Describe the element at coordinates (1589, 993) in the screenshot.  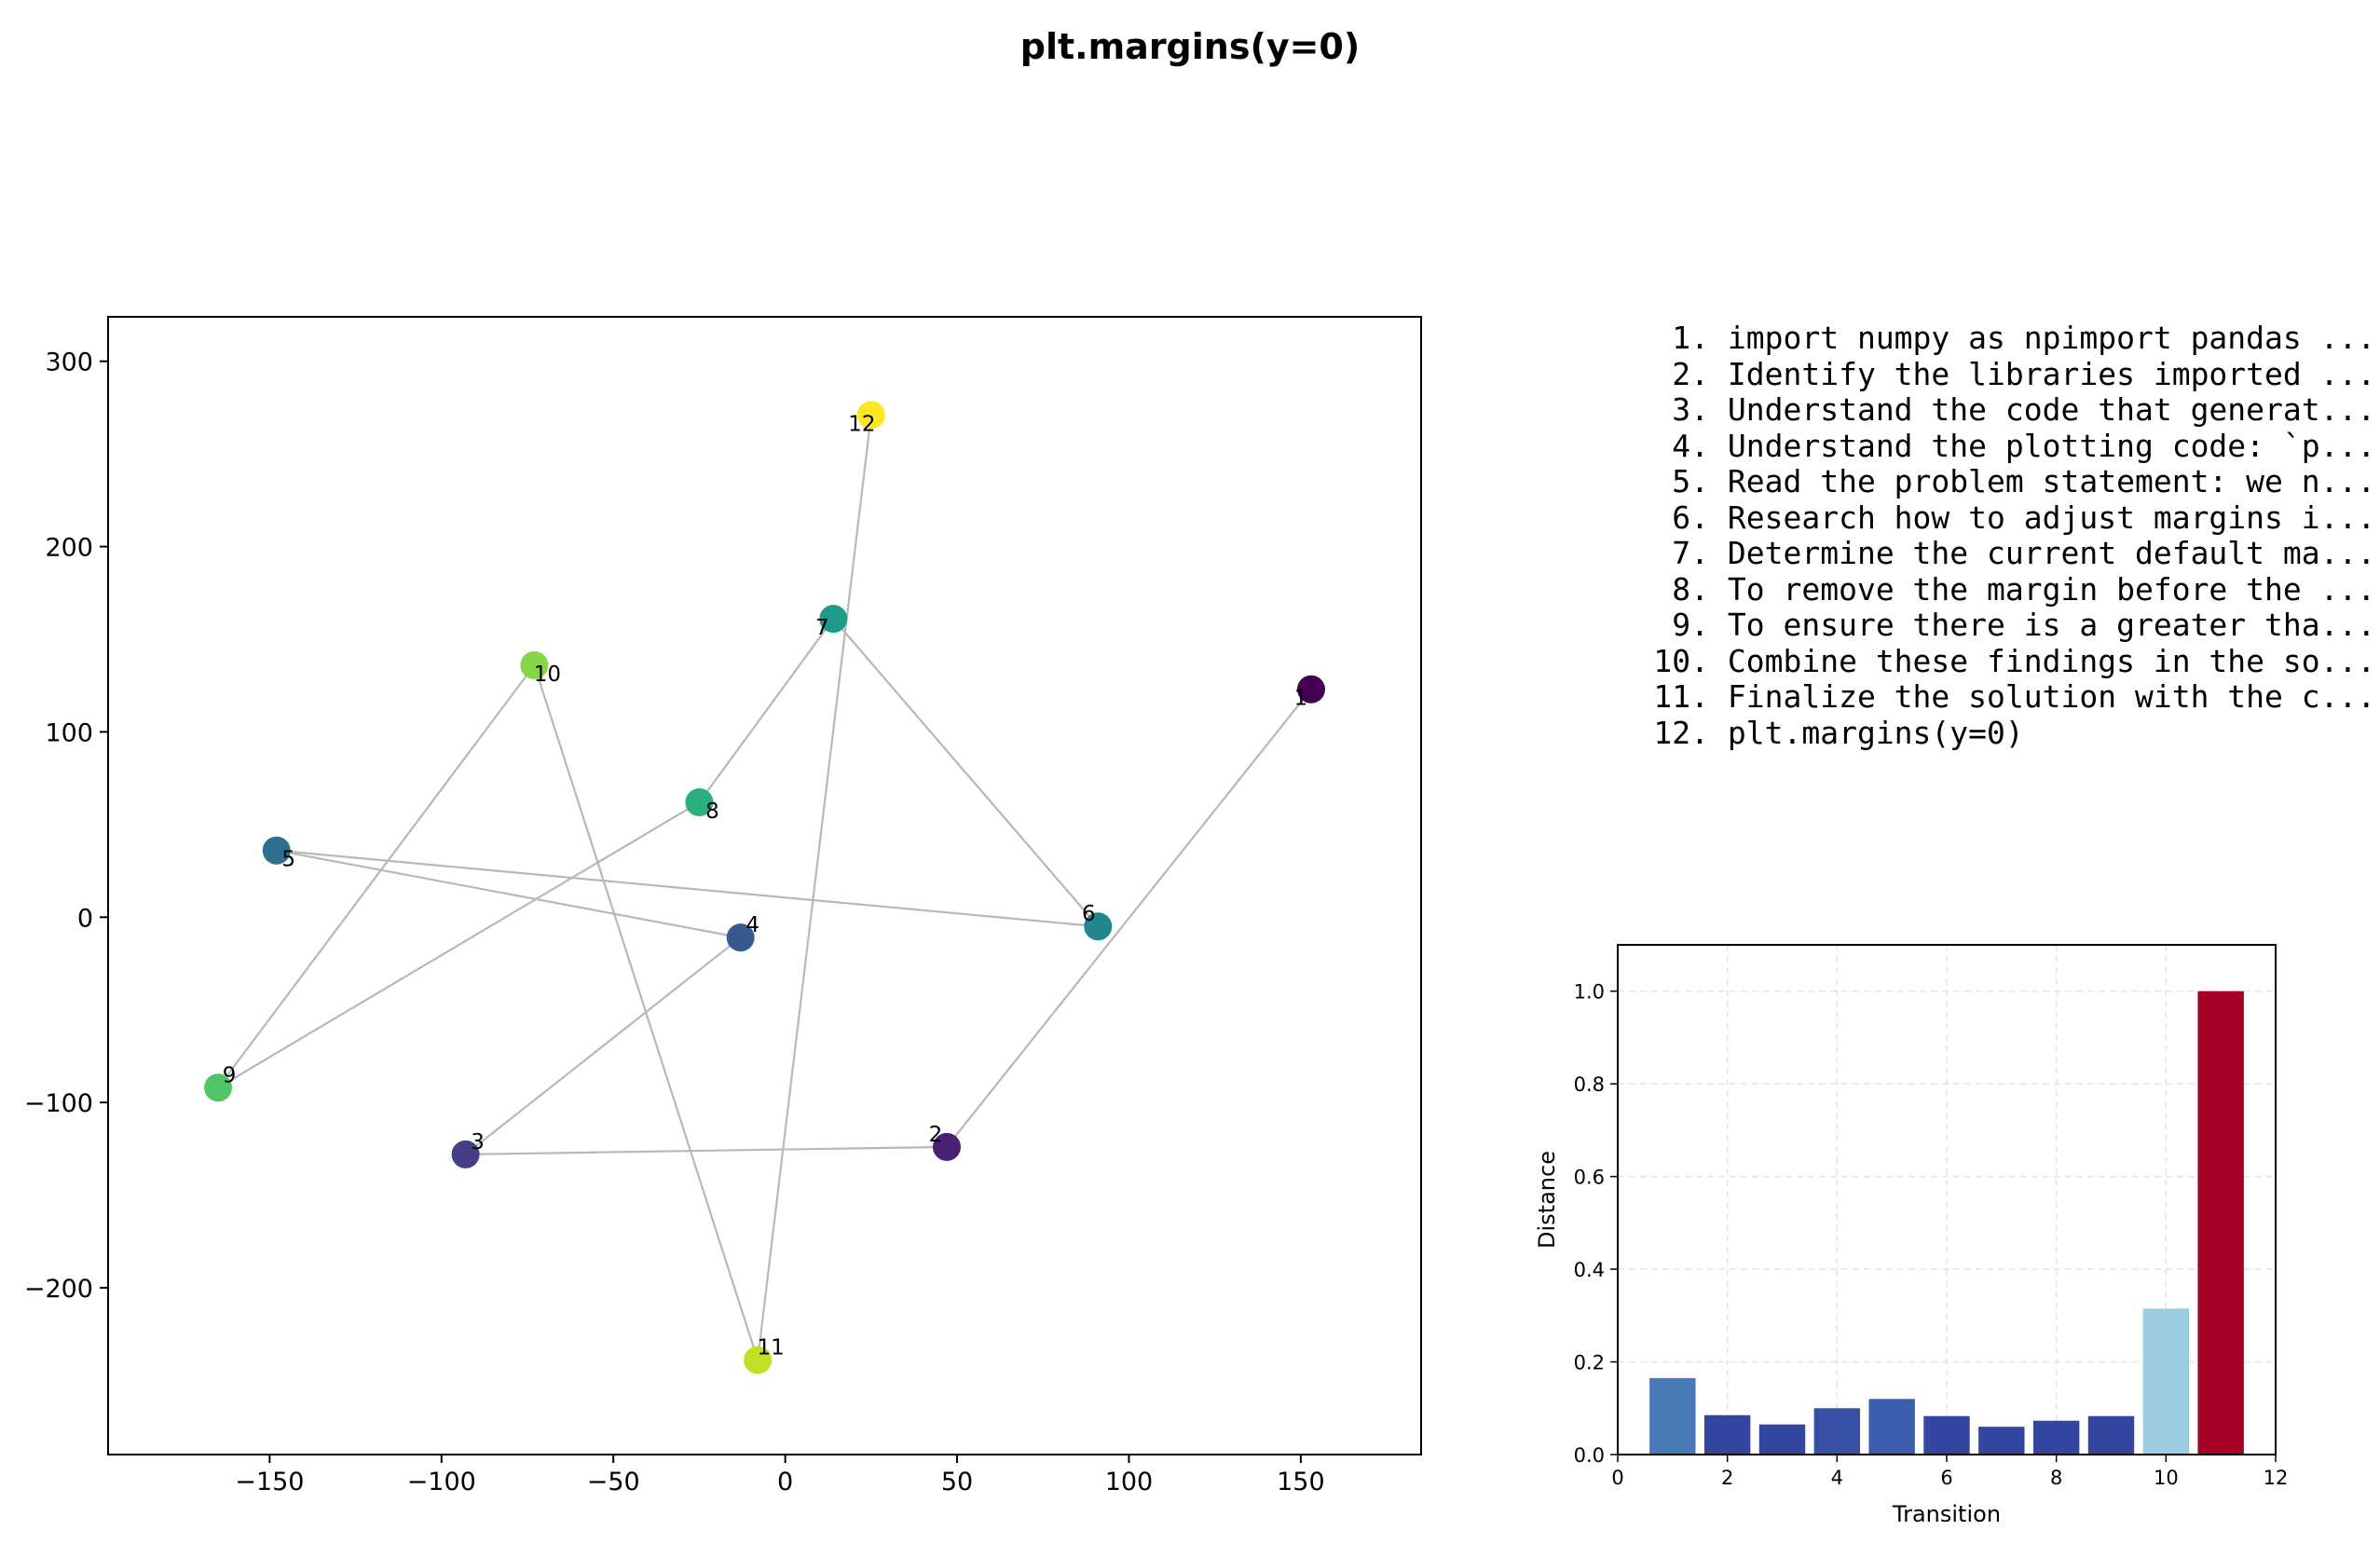
I see `y-tick-label: 1.0` at that location.